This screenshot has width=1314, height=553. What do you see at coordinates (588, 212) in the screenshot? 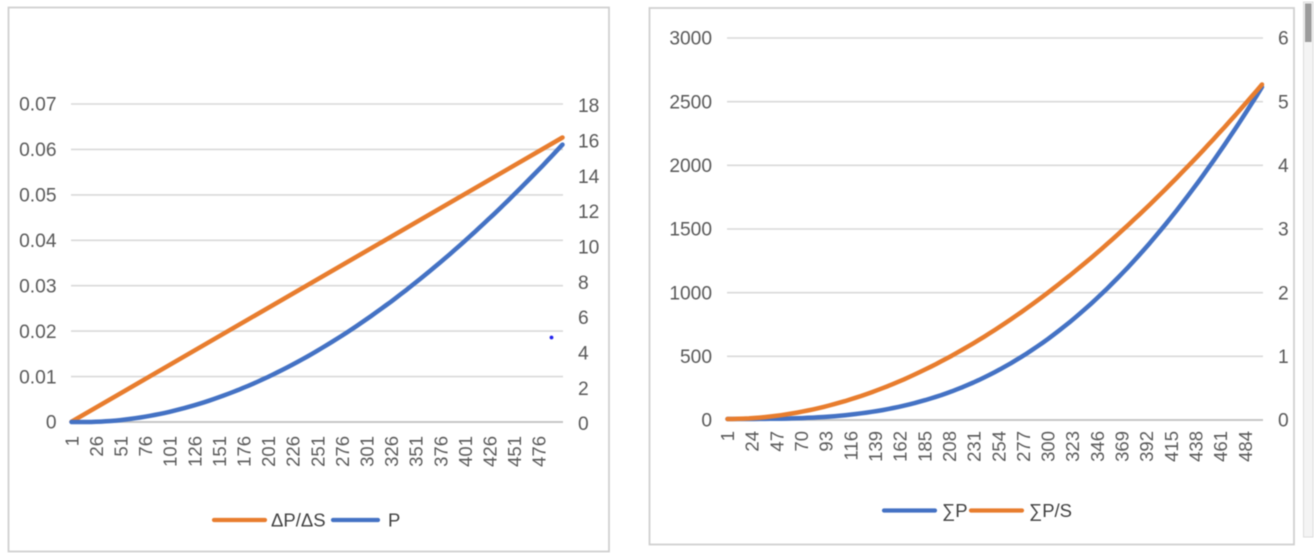
I see `svg-text: 12` at bounding box center [588, 212].